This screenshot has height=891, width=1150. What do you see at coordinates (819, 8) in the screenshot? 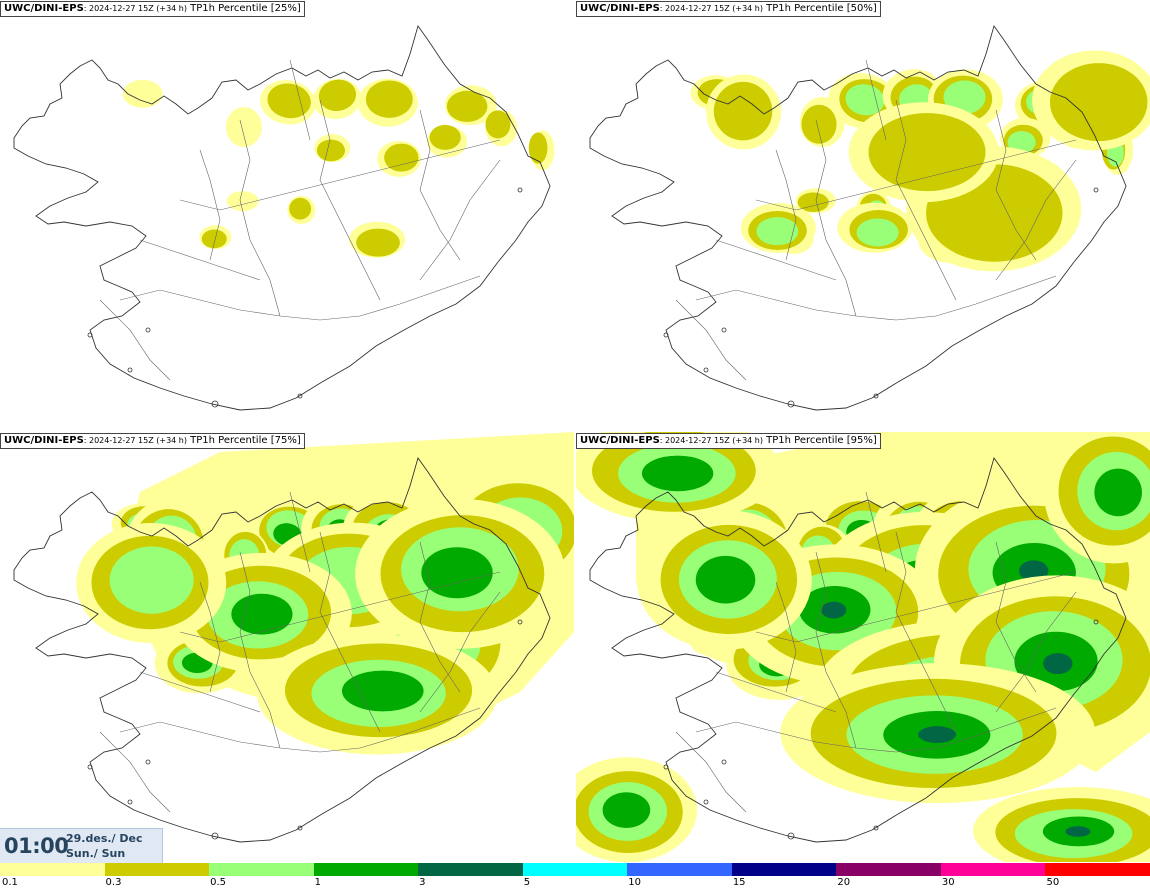
I see `field-name: TP1h Percentile [50%]` at bounding box center [819, 8].